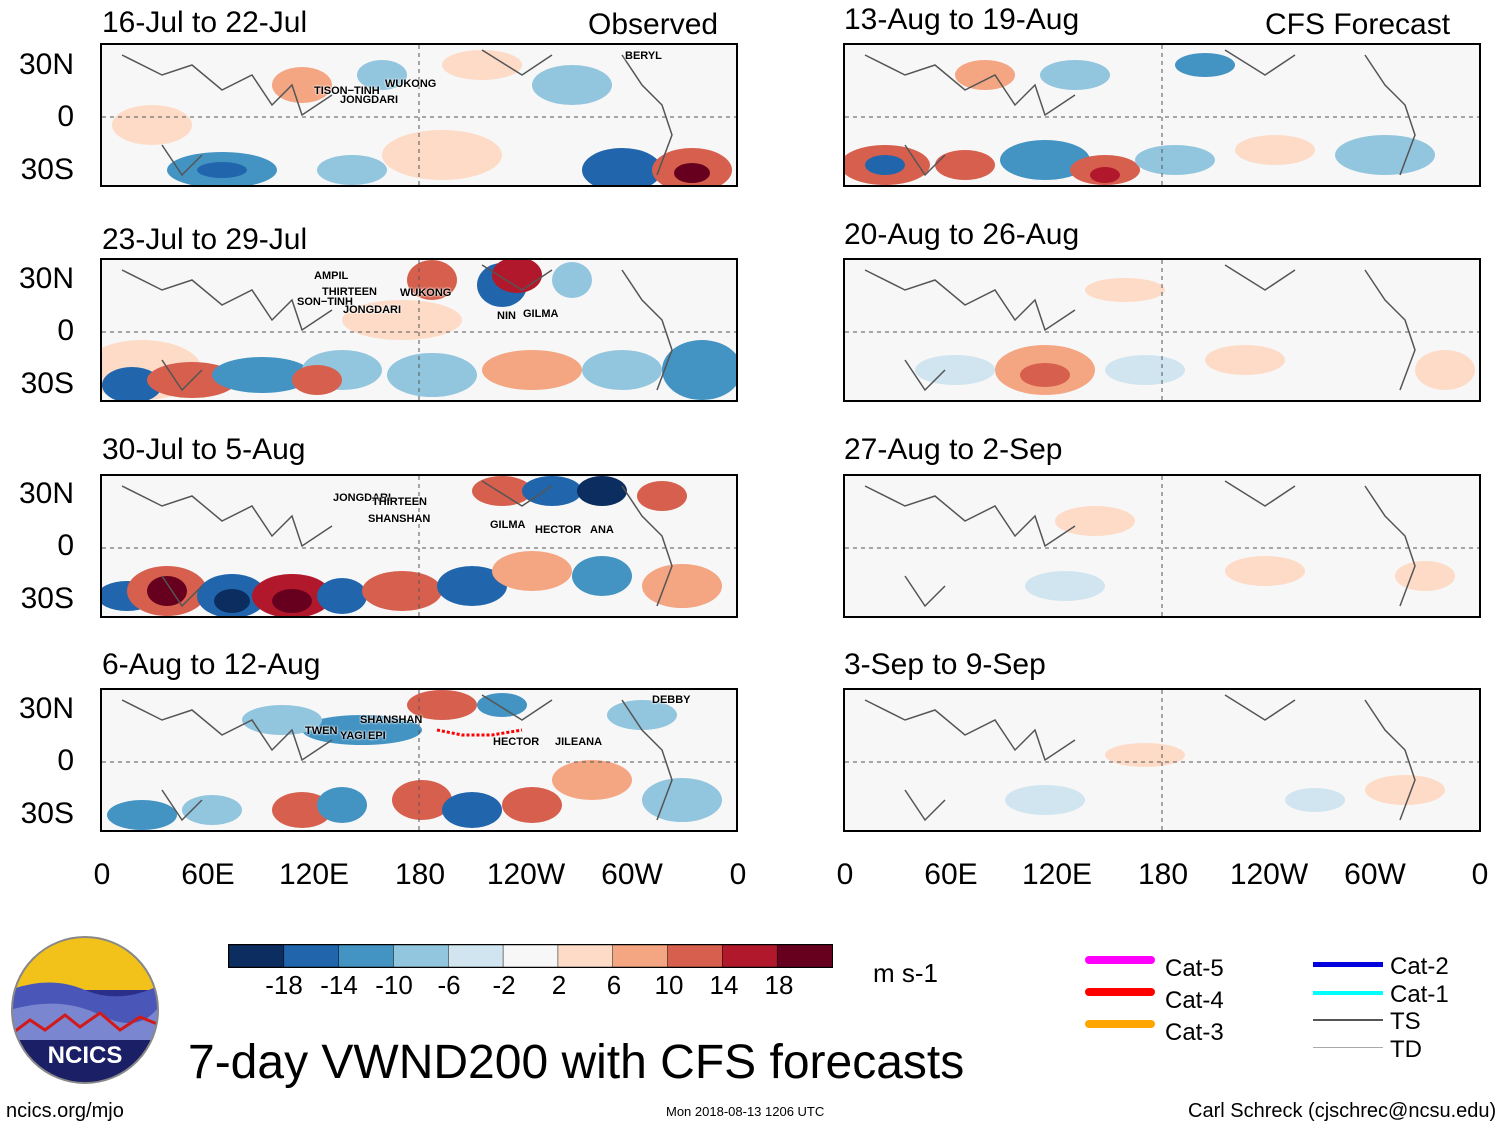 The image size is (1510, 1127). Describe the element at coordinates (506, 316) in the screenshot. I see `storm-label: NIN` at that location.